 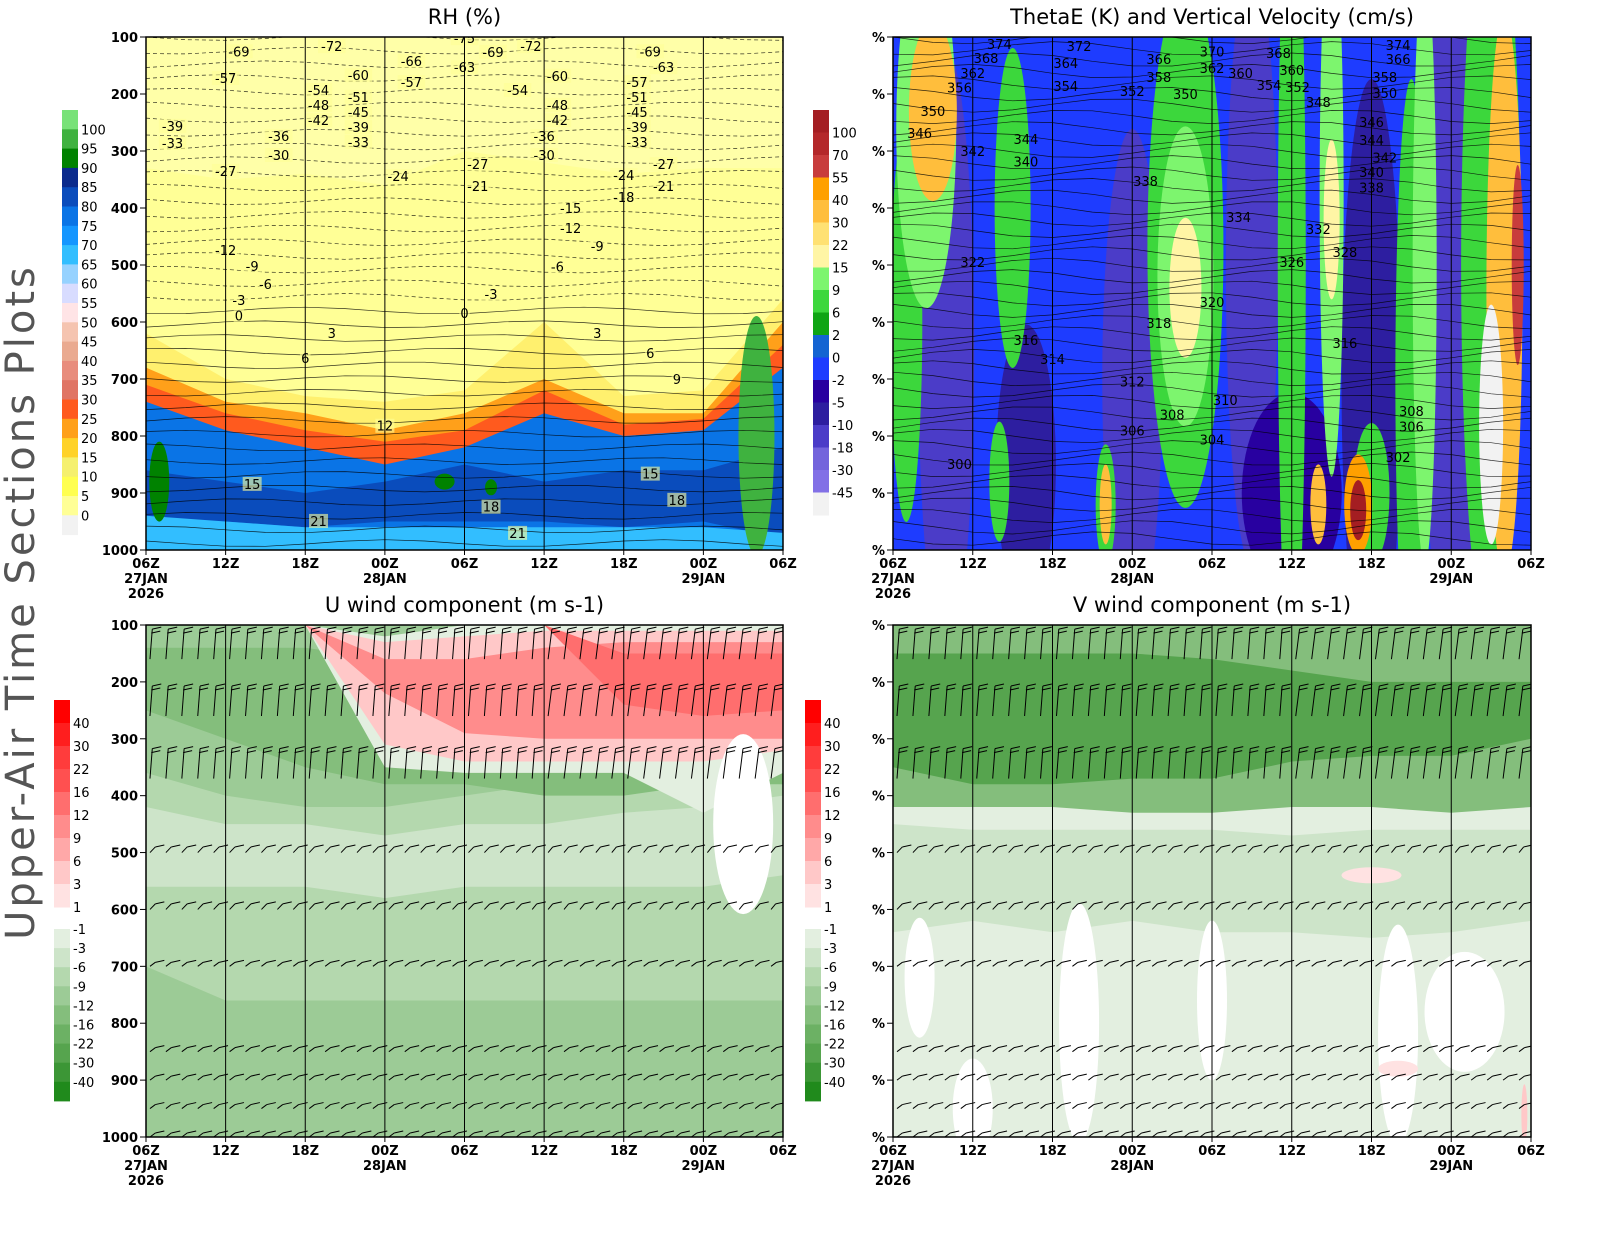 What do you see at coordinates (79, 968) in the screenshot?
I see `colorbar-label: -6` at bounding box center [79, 968].